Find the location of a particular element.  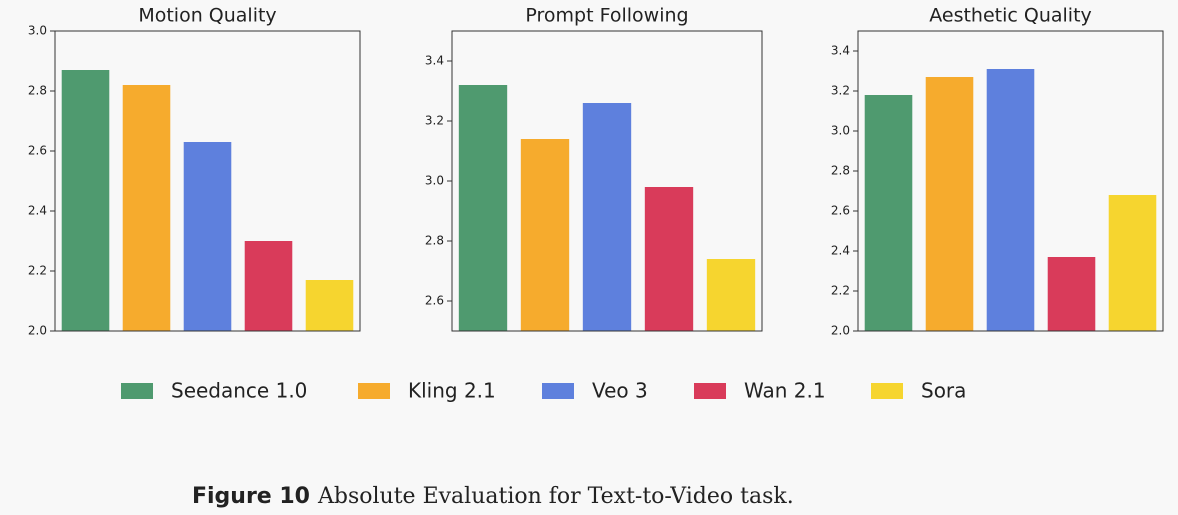

legend-label: Seedance 1.0 is located at coordinates (239, 391).